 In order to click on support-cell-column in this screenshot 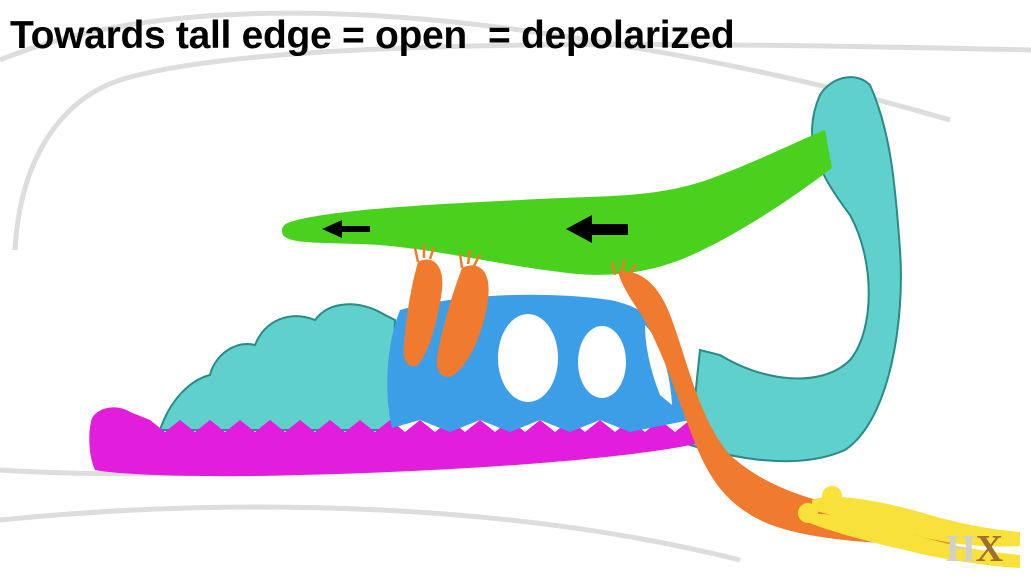, I will do `click(795, 269)`.